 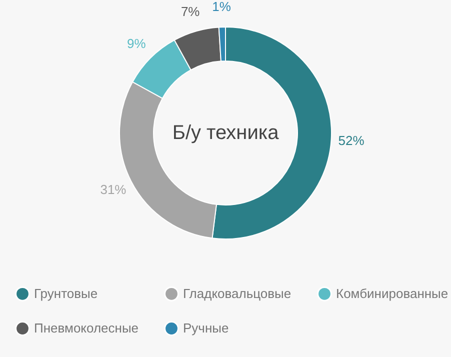 What do you see at coordinates (206, 328) in the screenshot?
I see `legend-label: Ручные` at bounding box center [206, 328].